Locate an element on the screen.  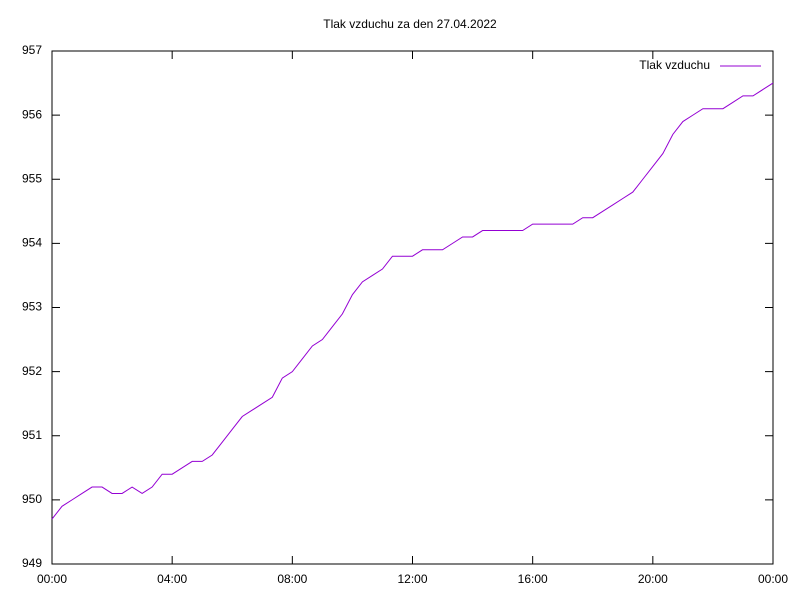
legend-label: Tlak vzduchu is located at coordinates (674, 65).